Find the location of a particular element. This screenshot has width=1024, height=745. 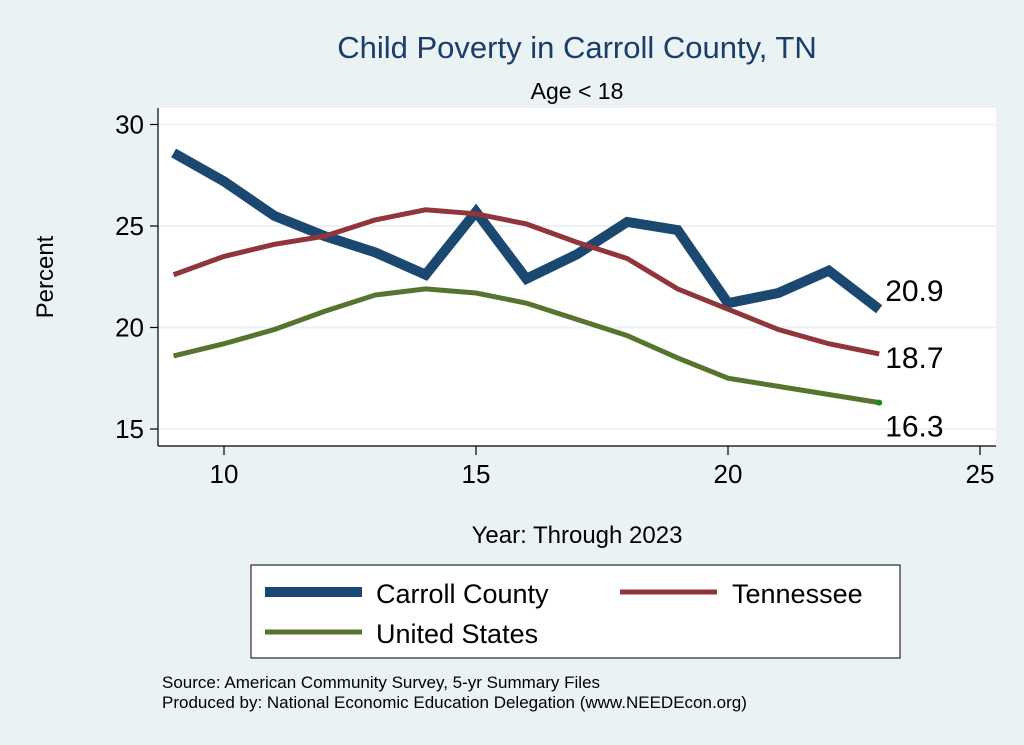

legend-box is located at coordinates (575, 611).